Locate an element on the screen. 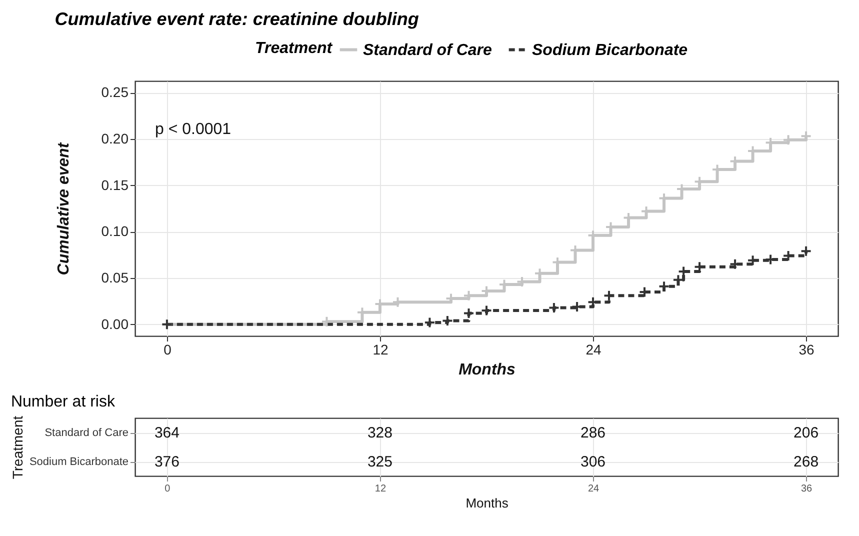  data-label: 376 is located at coordinates (167, 462).